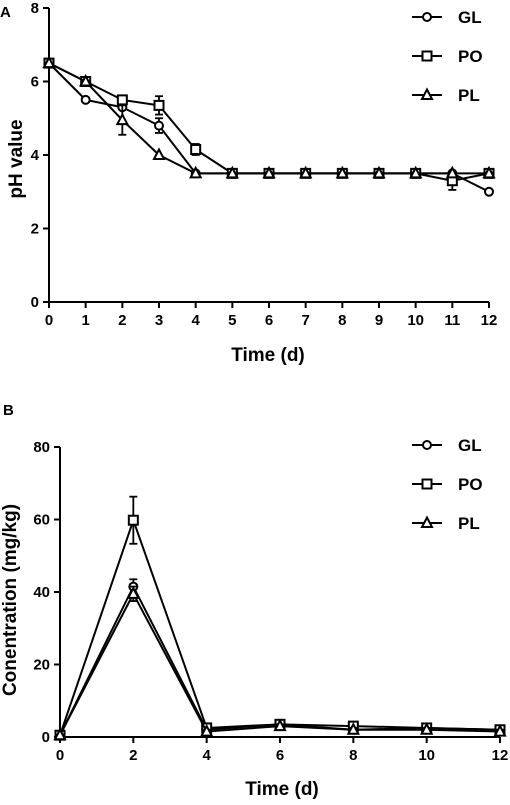 This screenshot has width=510, height=805. Describe the element at coordinates (469, 95) in the screenshot. I see `legend-label-pl-a: PL` at that location.